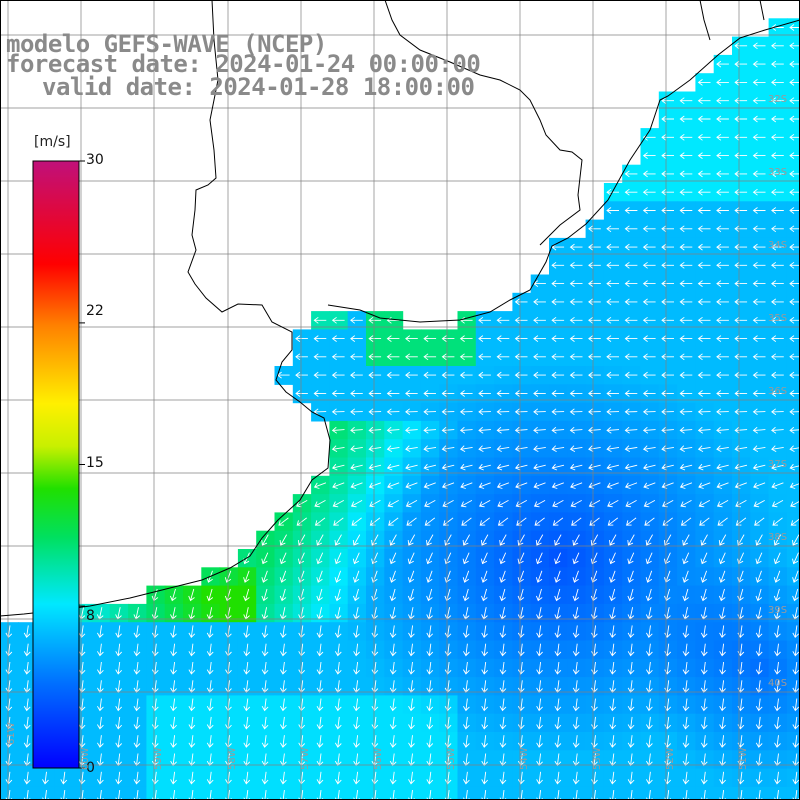  Describe the element at coordinates (597, 758) in the screenshot. I see `lon-label-53w: 53W` at that location.